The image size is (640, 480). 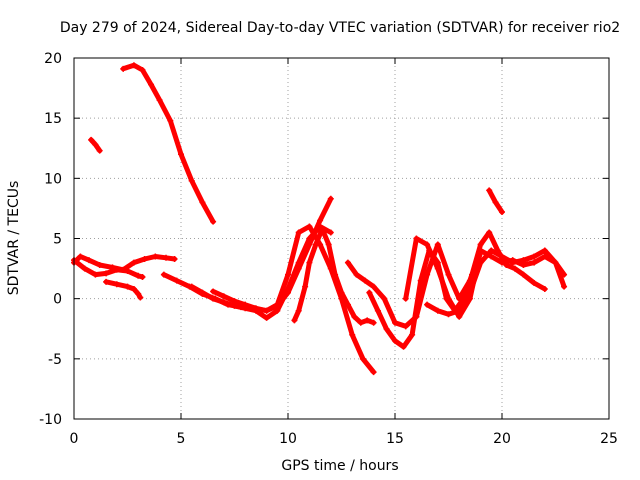 What do you see at coordinates (50, 420) in the screenshot?
I see `y-tick-label: -10` at bounding box center [50, 420].